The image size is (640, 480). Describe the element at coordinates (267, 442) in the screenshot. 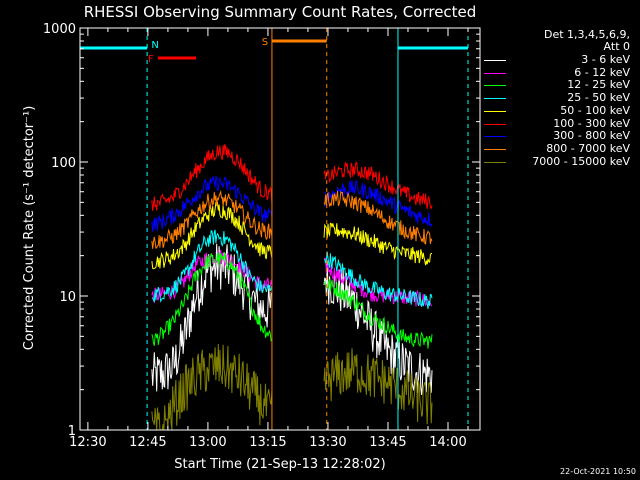

I see `x-tick-label: 13:15` at that location.